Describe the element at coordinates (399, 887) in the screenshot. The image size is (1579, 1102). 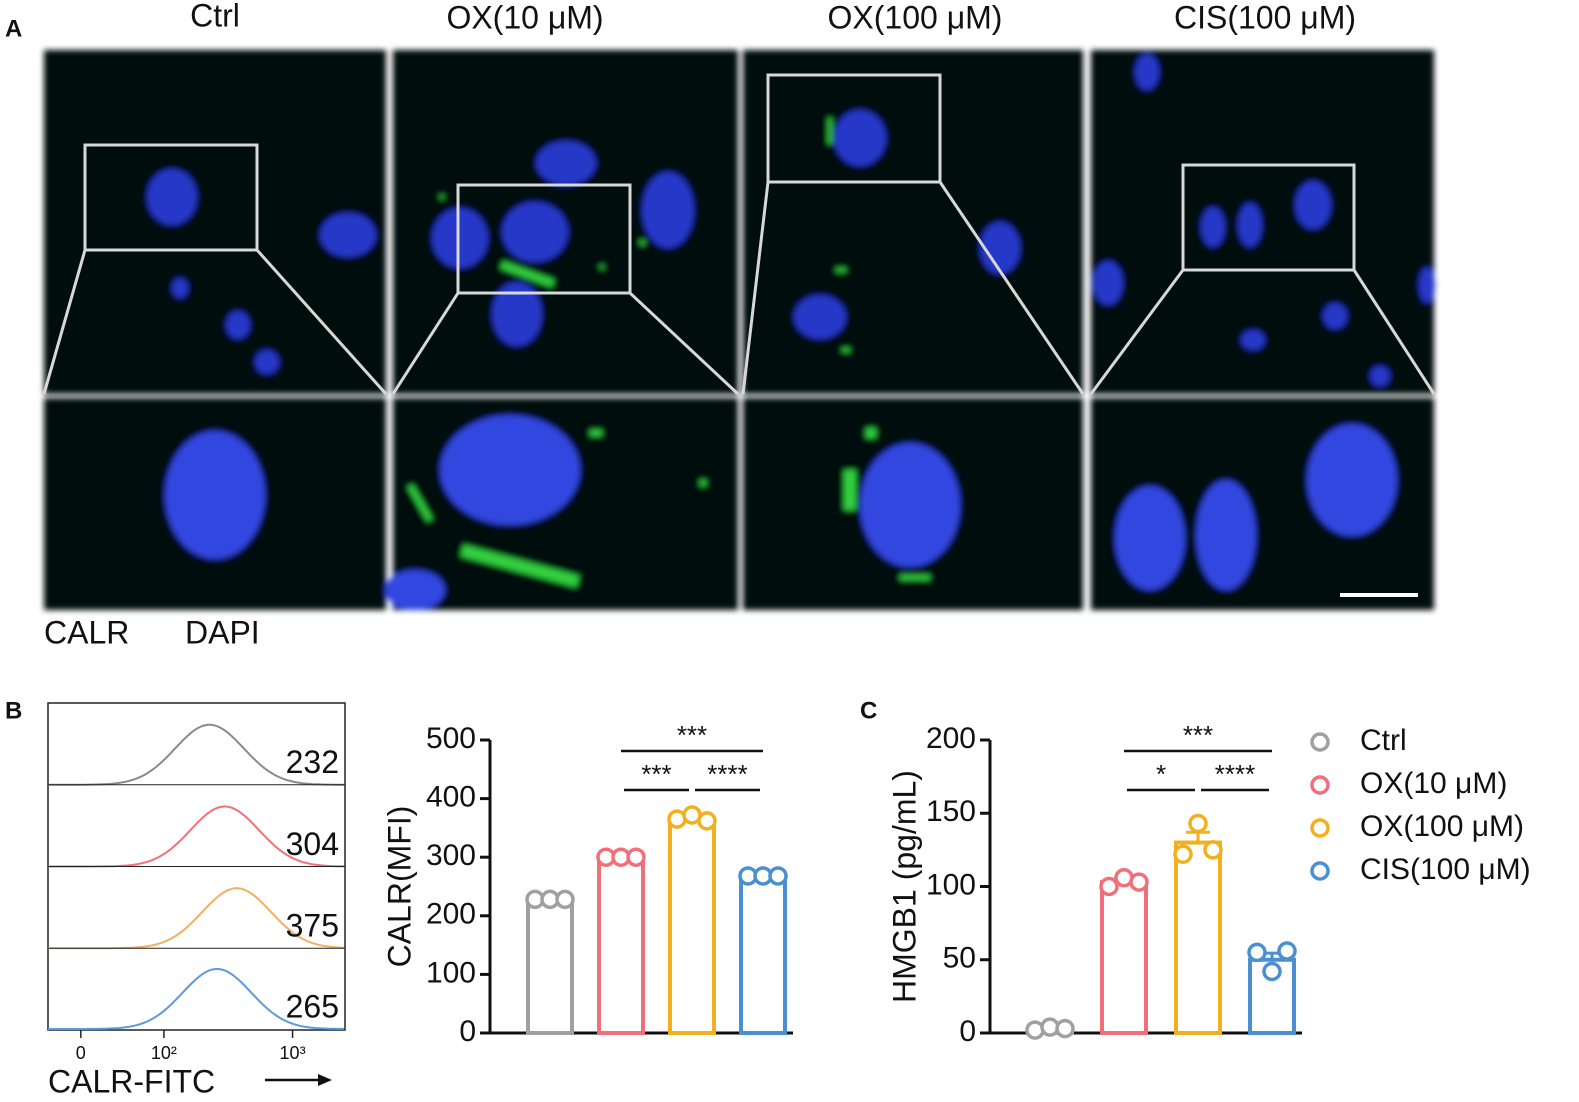
I see `y-axis-label: CALR(MFI)` at that location.